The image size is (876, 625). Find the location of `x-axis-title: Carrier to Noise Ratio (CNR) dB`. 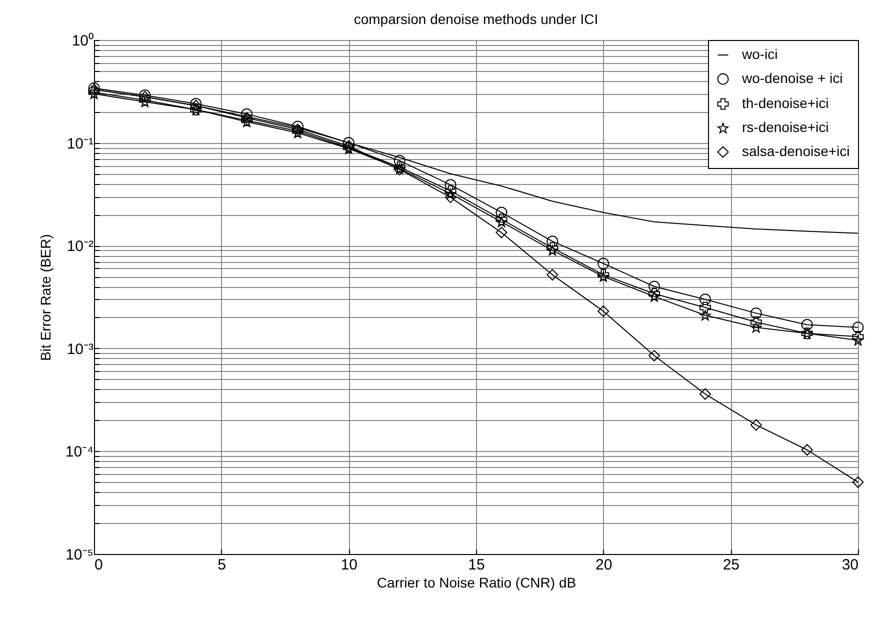

x-axis-title: Carrier to Noise Ratio (CNR) dB is located at coordinates (476, 582).